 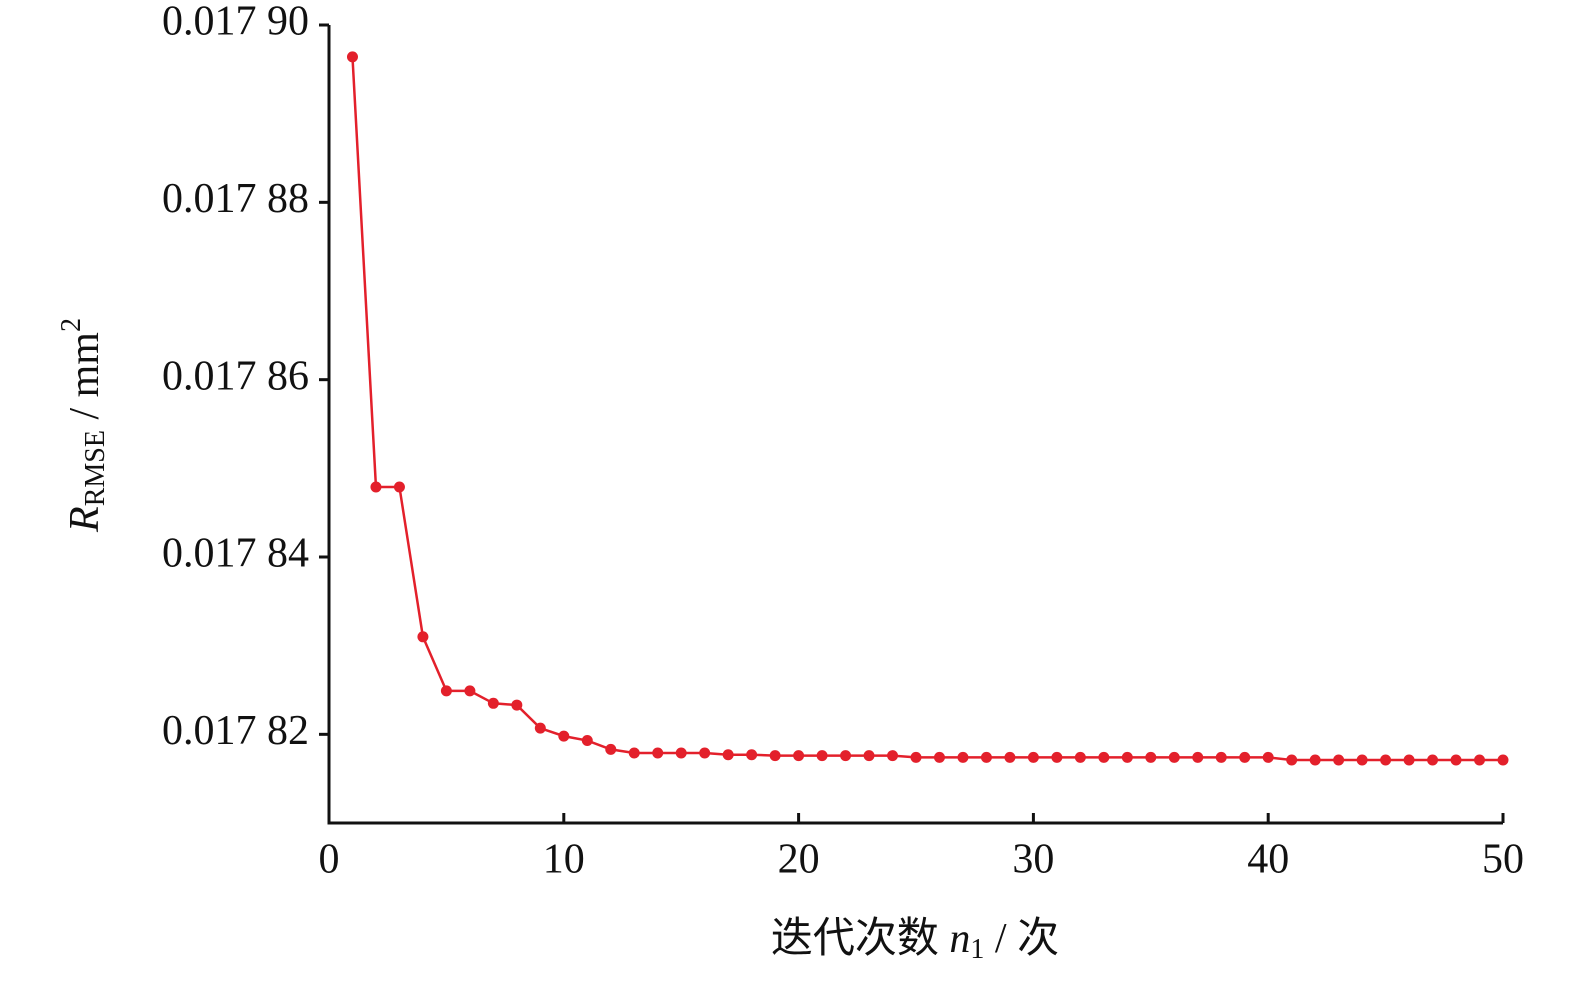 I want to click on y-axis-label: RRMSE / mm2, so click(x=83, y=425).